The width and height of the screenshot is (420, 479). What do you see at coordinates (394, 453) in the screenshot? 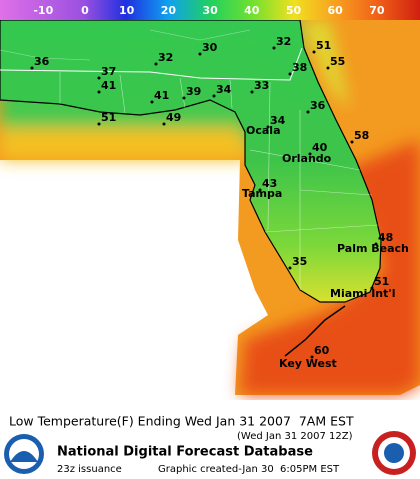
I see `nws-logo` at bounding box center [394, 453].